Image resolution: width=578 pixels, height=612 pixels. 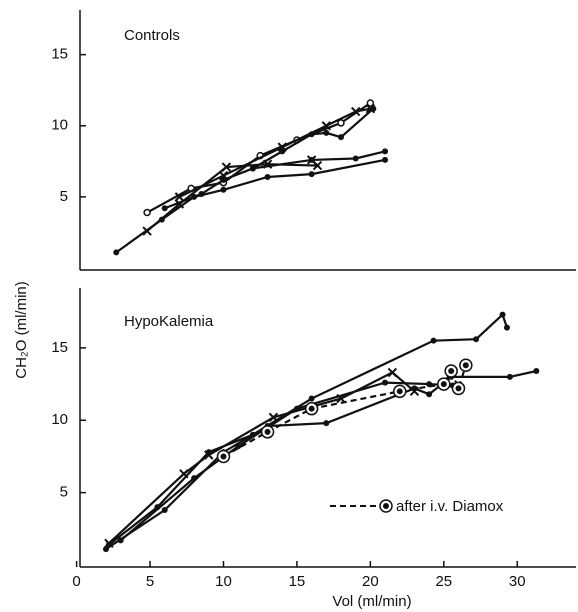 What do you see at coordinates (297, 581) in the screenshot?
I see `x-tick-label: 15` at bounding box center [297, 581].